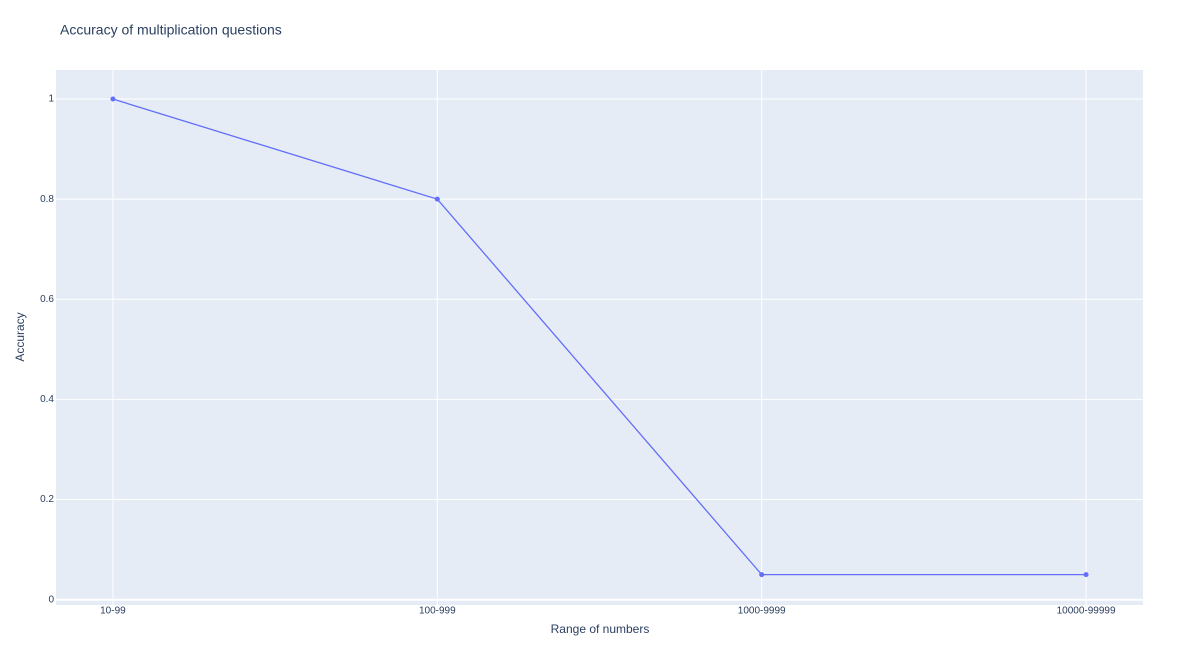  Describe the element at coordinates (51, 599) in the screenshot. I see `y-tick-label: 0` at that location.